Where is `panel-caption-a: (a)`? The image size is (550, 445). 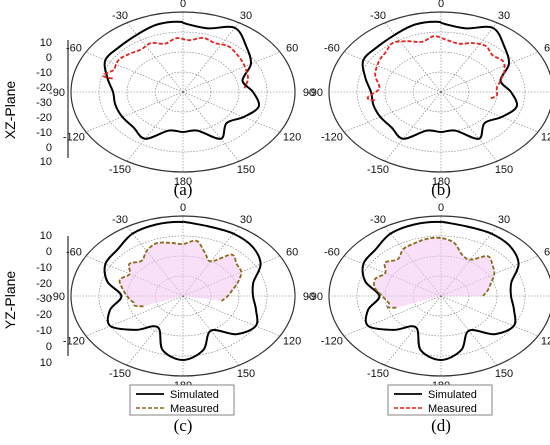 panel-caption-a: (a) is located at coordinates (183, 189).